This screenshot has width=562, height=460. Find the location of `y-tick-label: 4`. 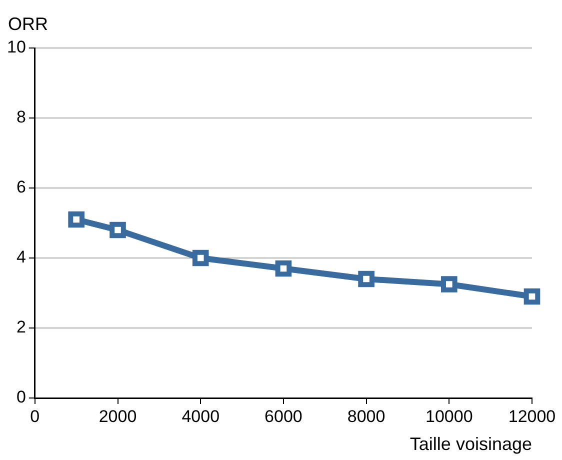

y-tick-label: 4 is located at coordinates (21, 257).